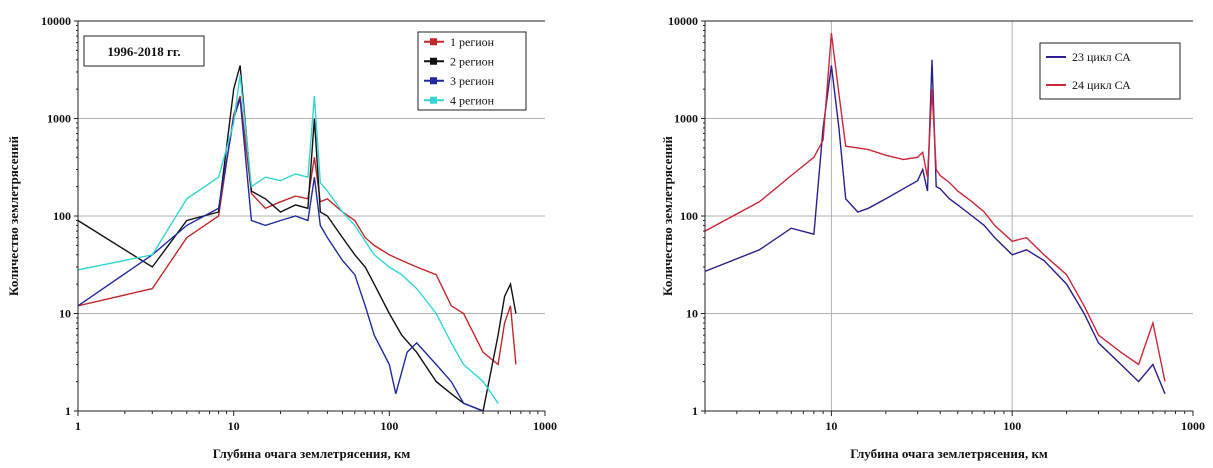 This screenshot has width=1213, height=468. What do you see at coordinates (472, 61) in the screenshot?
I see `legend-label-2: 2 регион` at bounding box center [472, 61].